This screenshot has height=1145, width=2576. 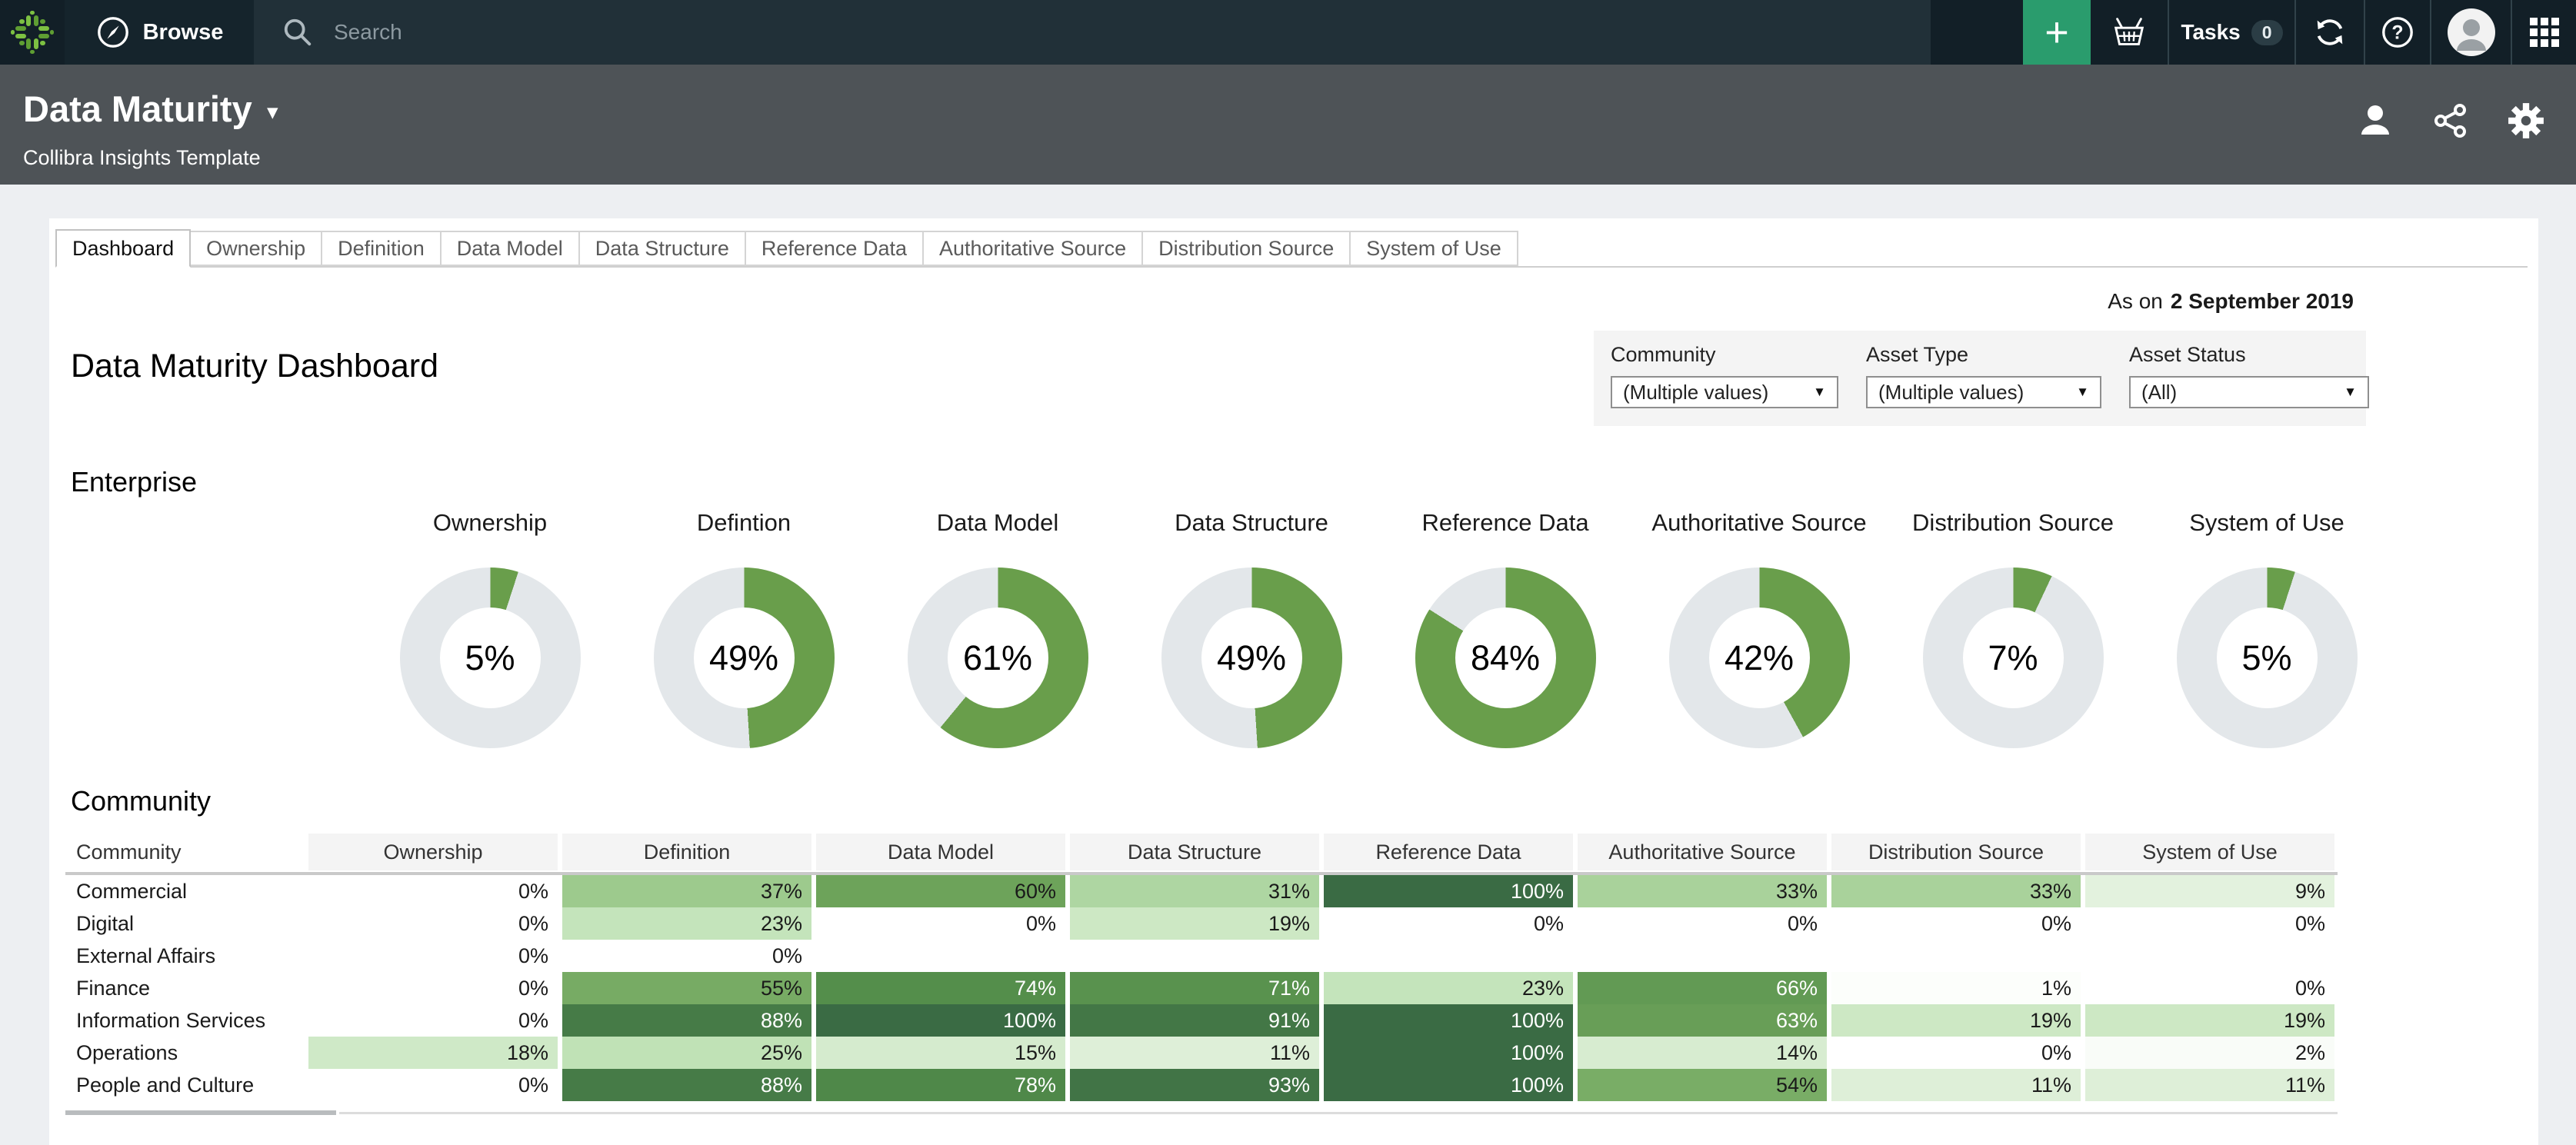 What do you see at coordinates (834, 248) in the screenshot?
I see `tab-reference-data: Reference Data` at bounding box center [834, 248].